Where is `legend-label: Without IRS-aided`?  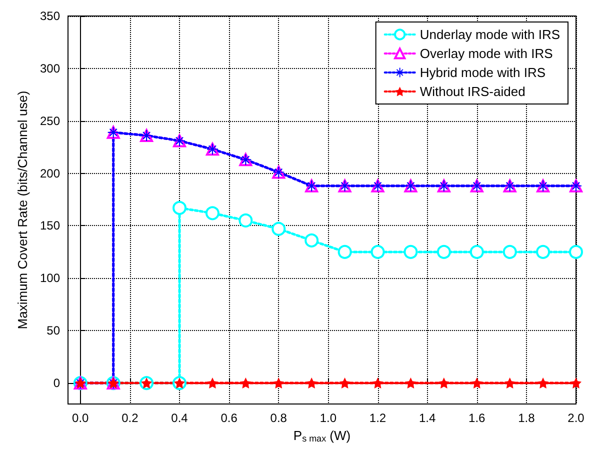
legend-label: Without IRS-aided is located at coordinates (473, 91).